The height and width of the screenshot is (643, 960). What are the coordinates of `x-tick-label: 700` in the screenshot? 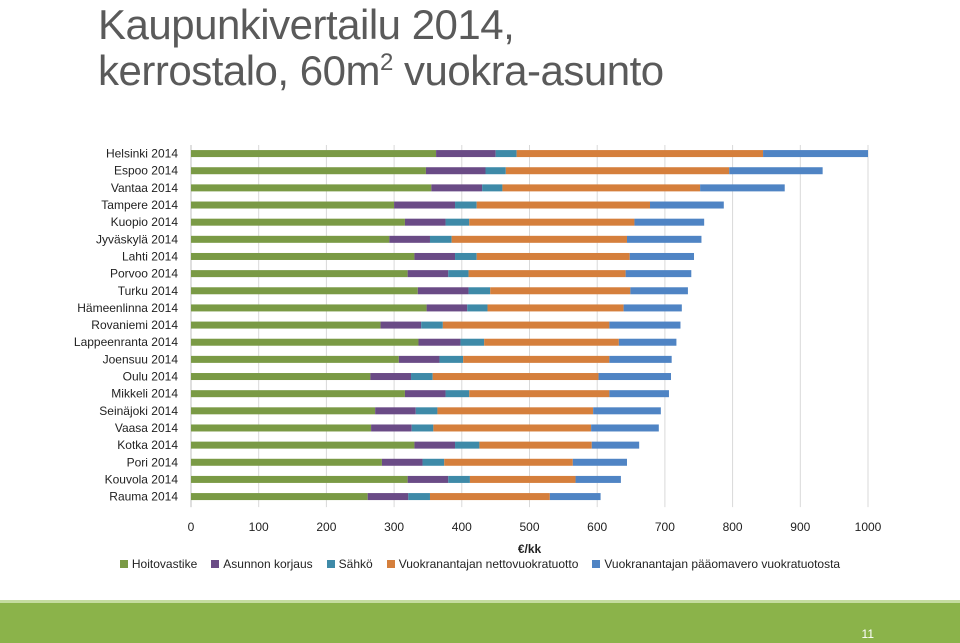 It's located at (665, 527).